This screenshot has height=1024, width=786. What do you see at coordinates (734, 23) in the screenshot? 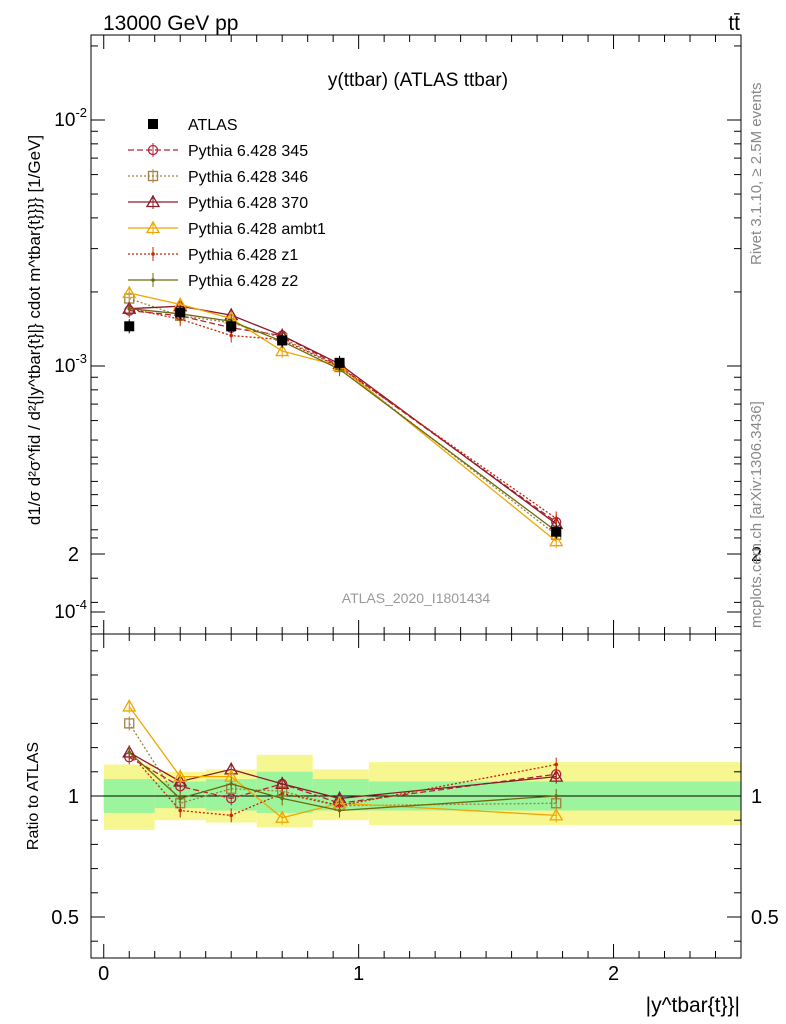
I see `header-right: tt̄` at bounding box center [734, 23].